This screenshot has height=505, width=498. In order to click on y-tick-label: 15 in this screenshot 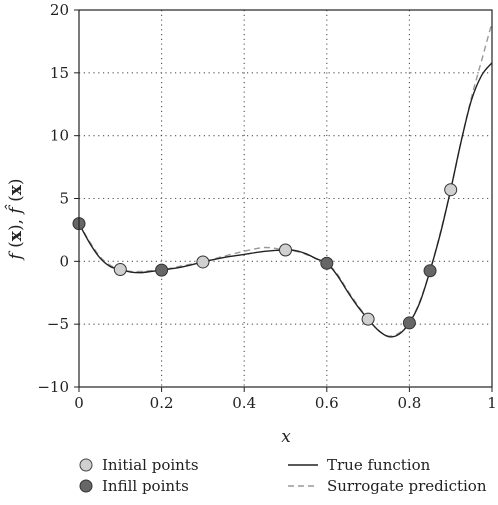, I will do `click(59, 73)`.